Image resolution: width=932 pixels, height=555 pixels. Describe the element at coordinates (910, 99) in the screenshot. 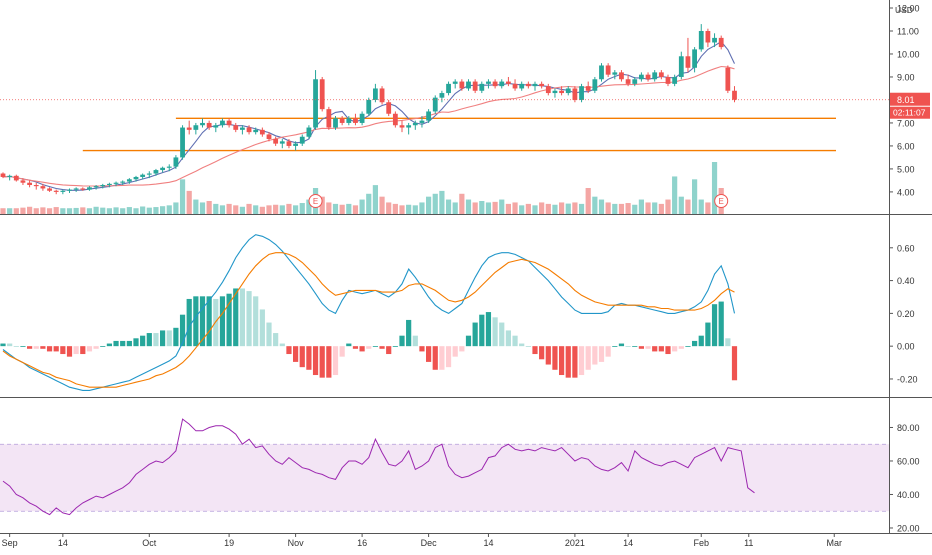

I see `last-price-badge` at that location.